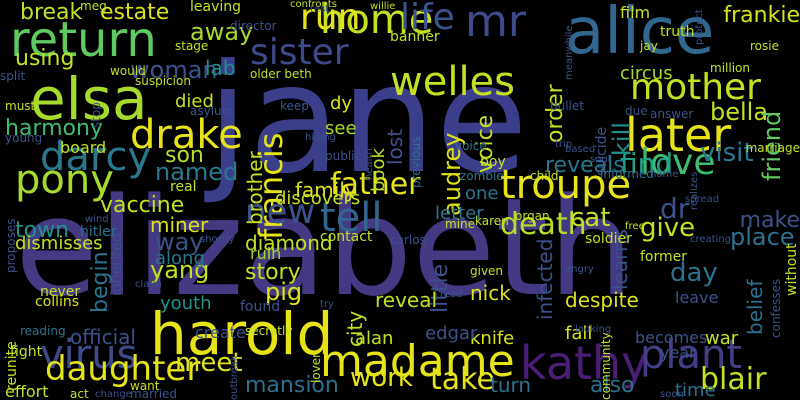 This screenshot has width=800, height=400. Describe the element at coordinates (487, 271) in the screenshot. I see `cloud-word: given` at that location.